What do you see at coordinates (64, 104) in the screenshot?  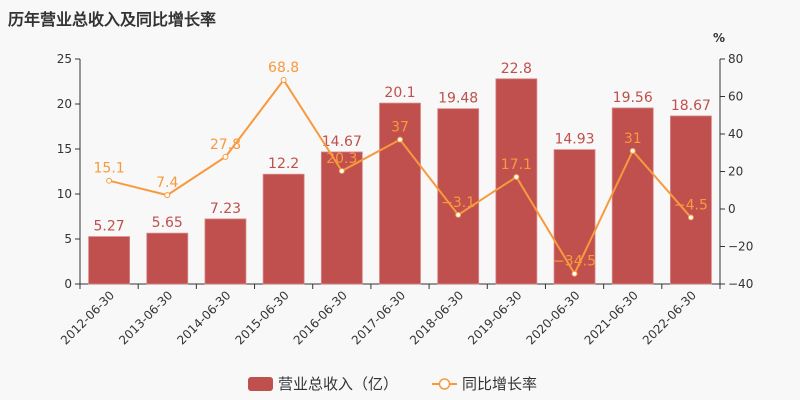 I see `left-axis-tick-label: 20` at bounding box center [64, 104].